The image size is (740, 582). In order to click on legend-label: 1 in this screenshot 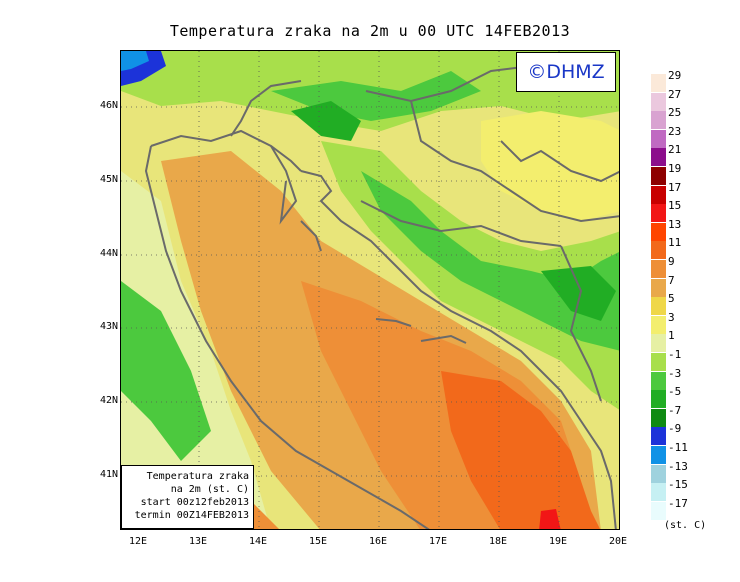, I will do `click(671, 336)`.